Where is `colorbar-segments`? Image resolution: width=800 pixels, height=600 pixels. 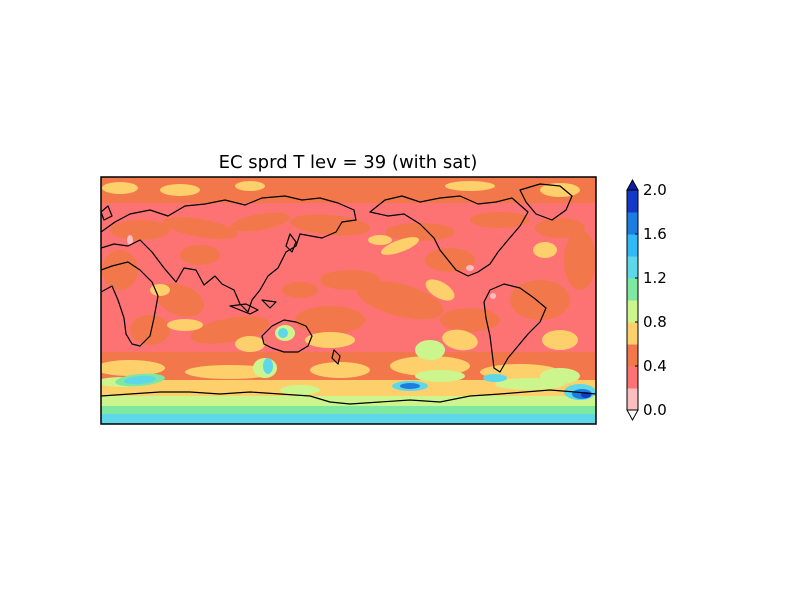 colorbar-segments is located at coordinates (632, 300).